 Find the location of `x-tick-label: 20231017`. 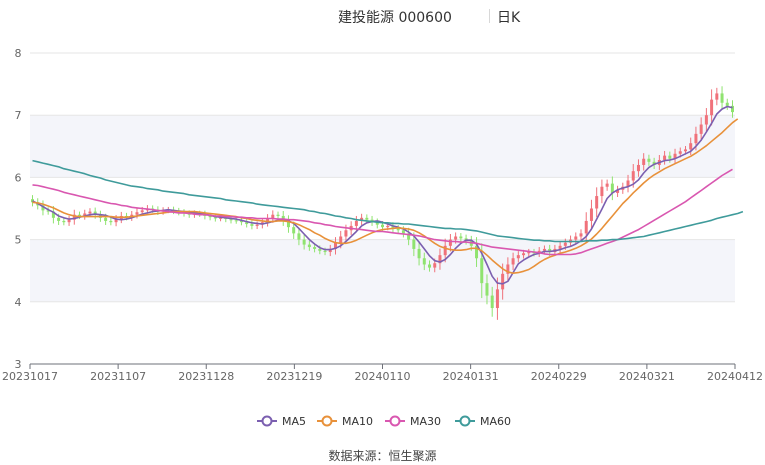

x-tick-label: 20231017 is located at coordinates (30, 376).